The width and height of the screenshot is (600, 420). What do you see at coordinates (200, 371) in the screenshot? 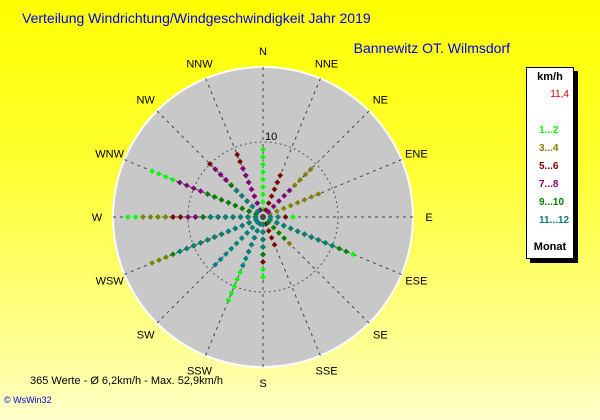
I see `direction-label-ssw: SSW` at bounding box center [200, 371].